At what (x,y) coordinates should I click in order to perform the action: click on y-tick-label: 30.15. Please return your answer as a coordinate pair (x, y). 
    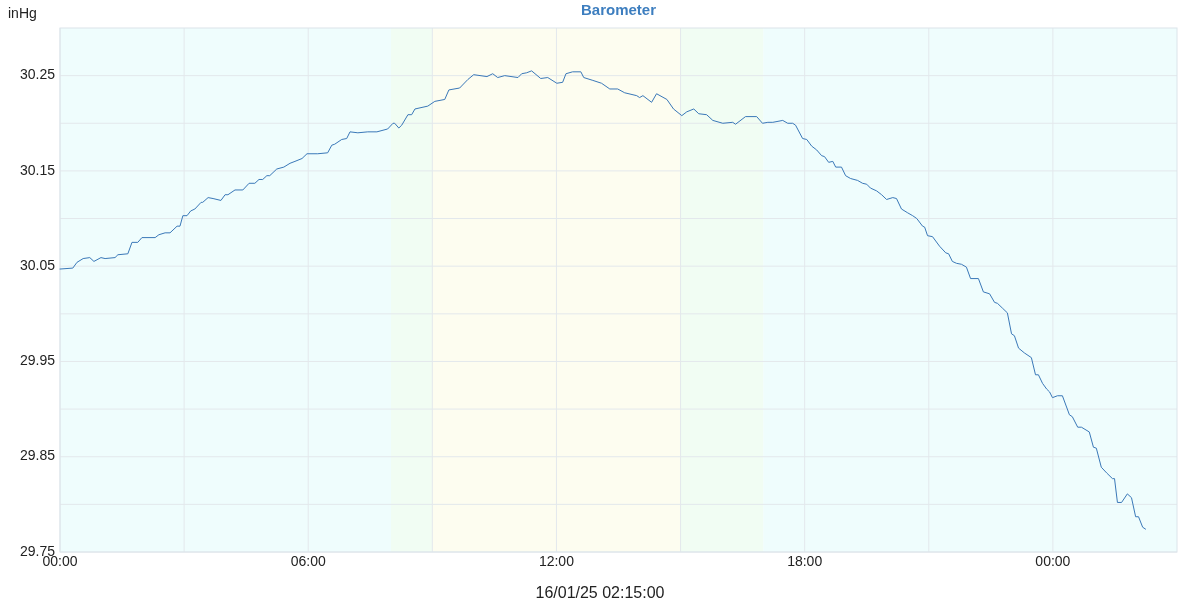
    Looking at the image, I should click on (37, 169).